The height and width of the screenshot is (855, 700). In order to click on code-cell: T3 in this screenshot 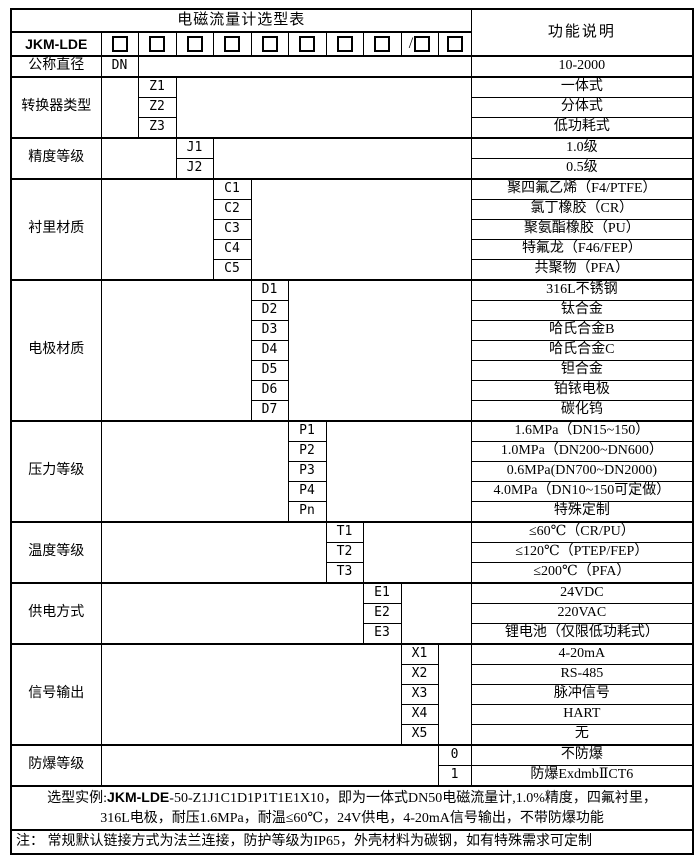, I will do `click(344, 573)`.